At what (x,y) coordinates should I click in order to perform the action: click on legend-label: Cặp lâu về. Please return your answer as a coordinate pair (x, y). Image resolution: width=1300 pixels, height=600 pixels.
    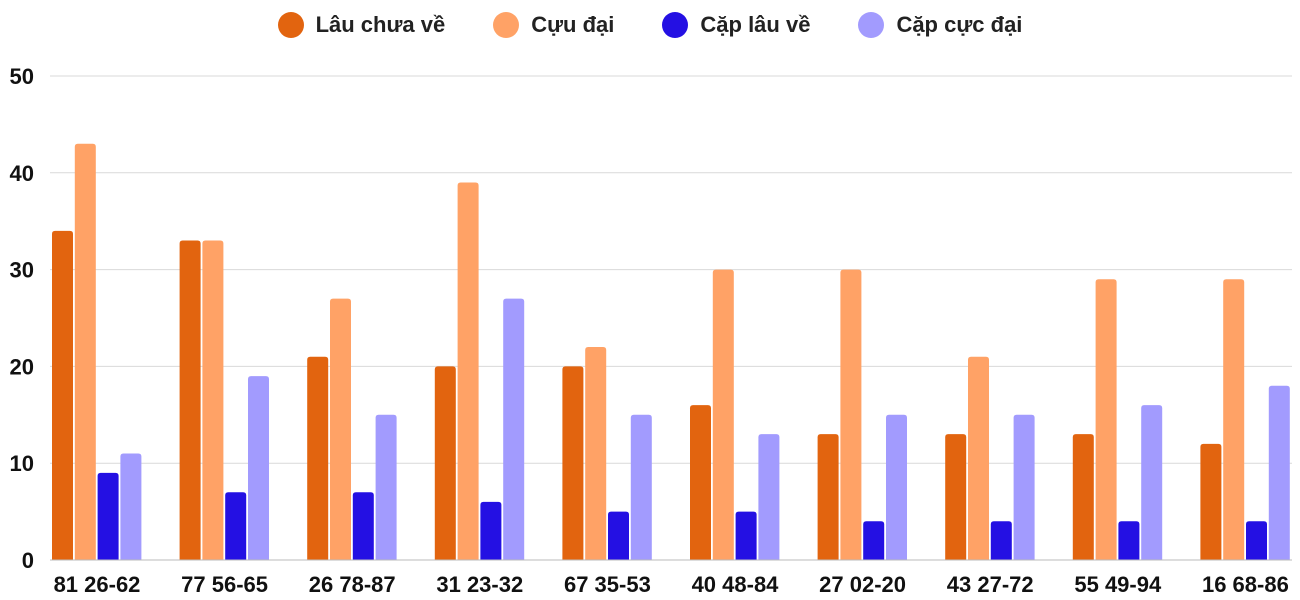
    Looking at the image, I should click on (755, 24).